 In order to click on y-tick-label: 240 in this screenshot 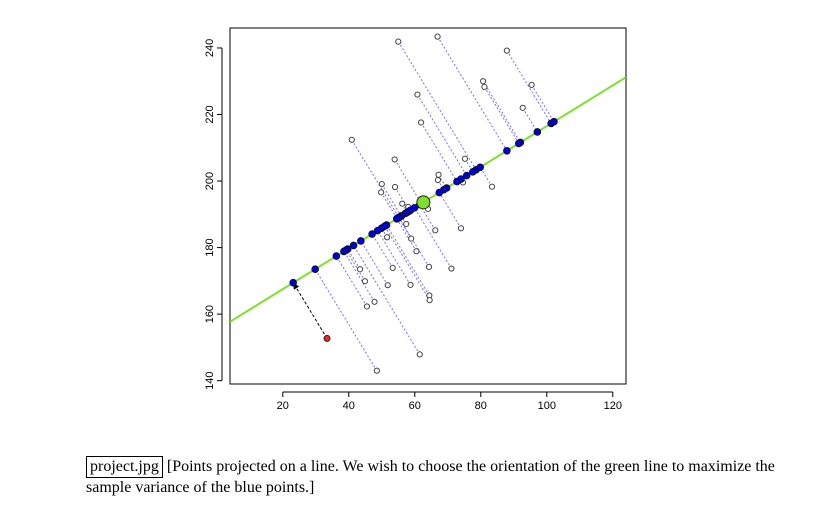, I will do `click(210, 48)`.